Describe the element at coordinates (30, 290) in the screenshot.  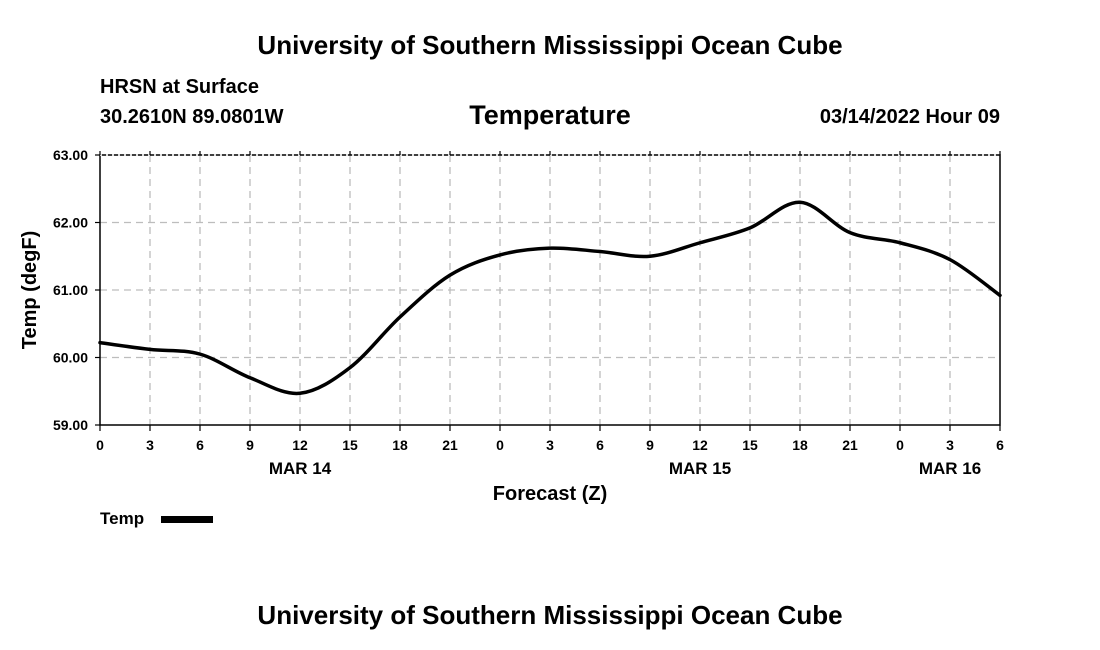
I see `y-axis-label: Temp (degF)` at that location.